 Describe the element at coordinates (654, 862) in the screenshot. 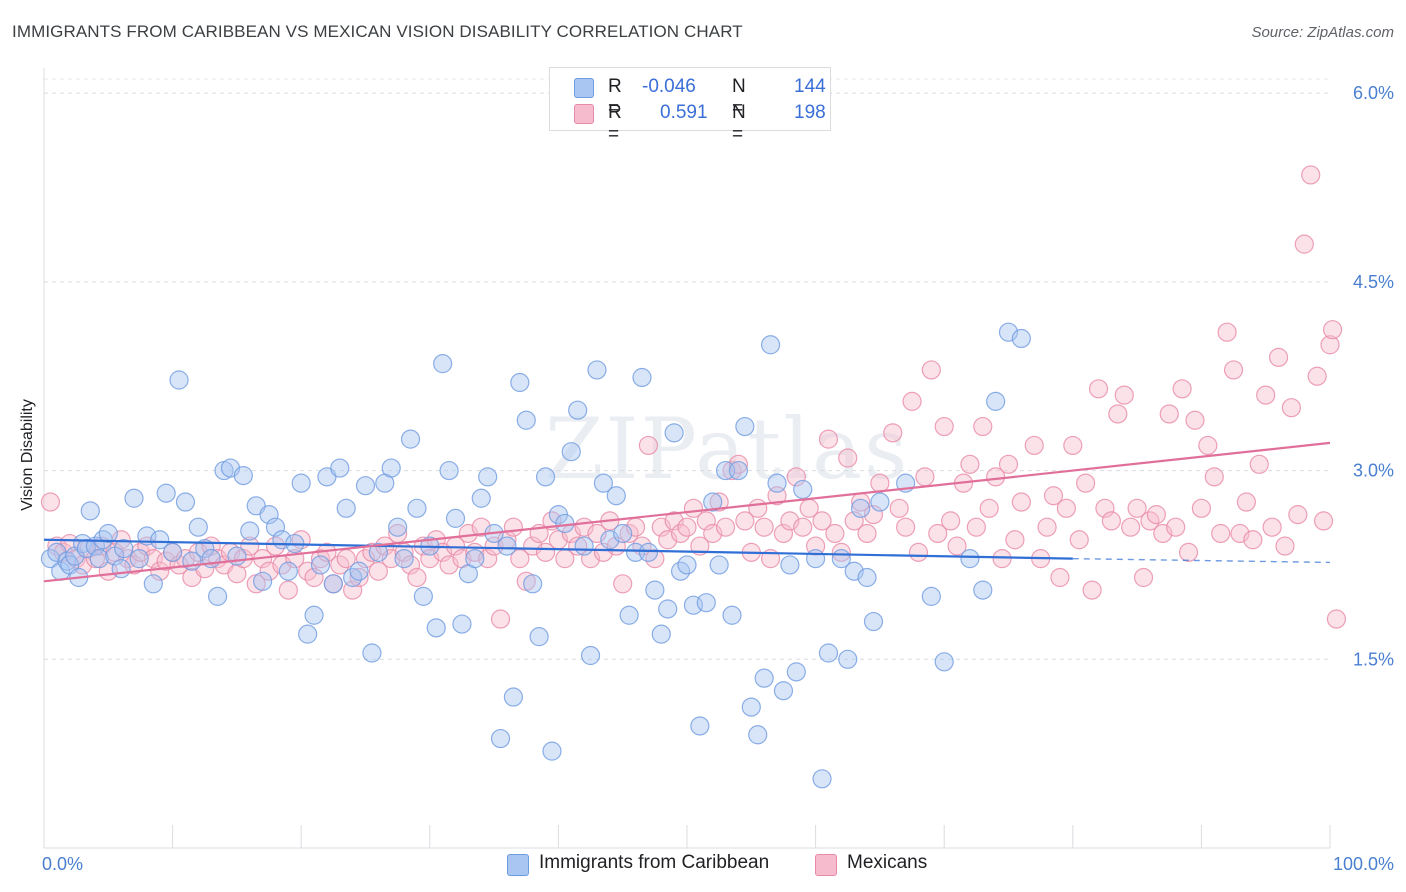

I see `bottom-legend-label-caribbean: Immigrants from Caribbean` at that location.